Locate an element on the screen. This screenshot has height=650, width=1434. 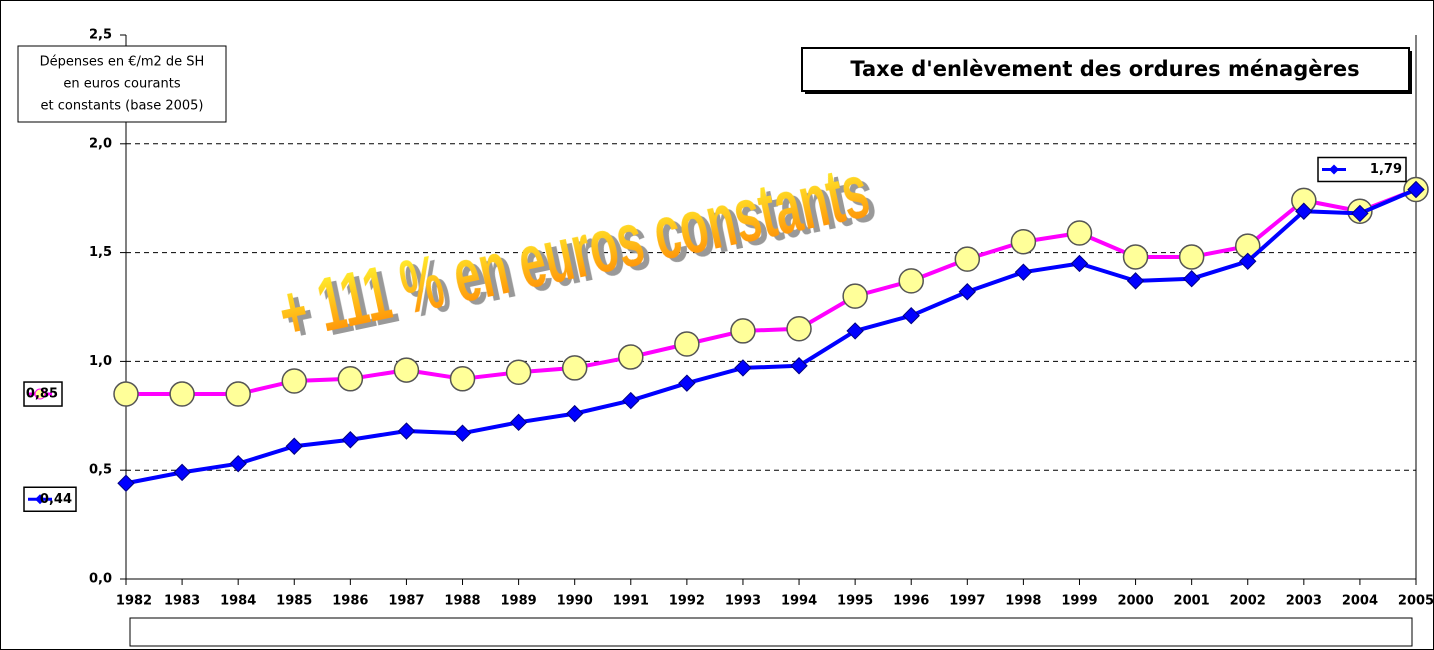
x-tick-label: 2000 is located at coordinates (1135, 601).